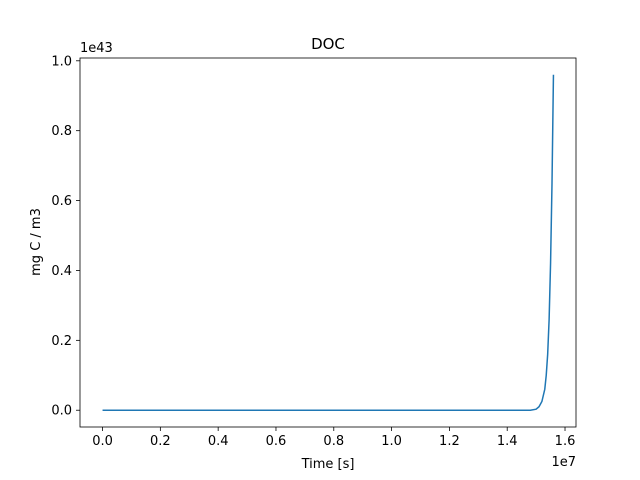 The width and height of the screenshot is (640, 480). What do you see at coordinates (61, 131) in the screenshot?
I see `y-tick-label: 0.8` at bounding box center [61, 131].